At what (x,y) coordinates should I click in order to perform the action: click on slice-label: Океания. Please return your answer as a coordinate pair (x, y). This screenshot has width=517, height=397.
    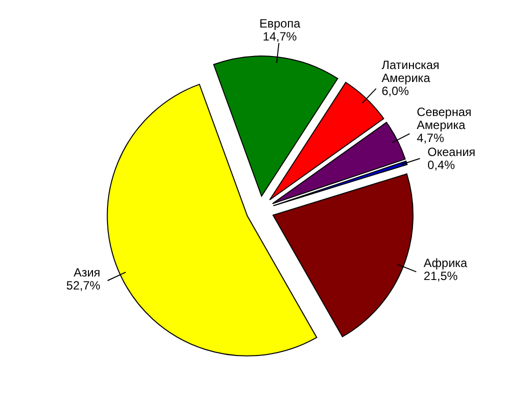
    Looking at the image, I should click on (452, 152).